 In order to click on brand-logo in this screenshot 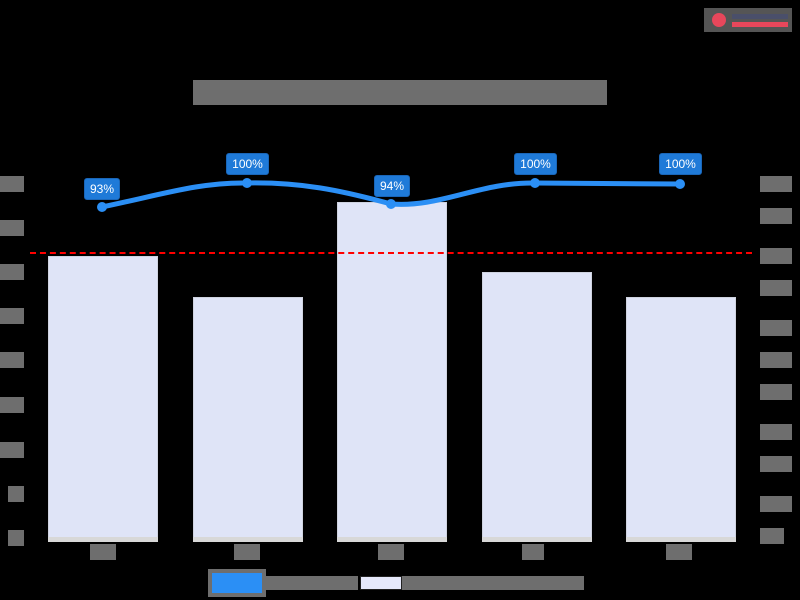, I will do `click(748, 20)`.